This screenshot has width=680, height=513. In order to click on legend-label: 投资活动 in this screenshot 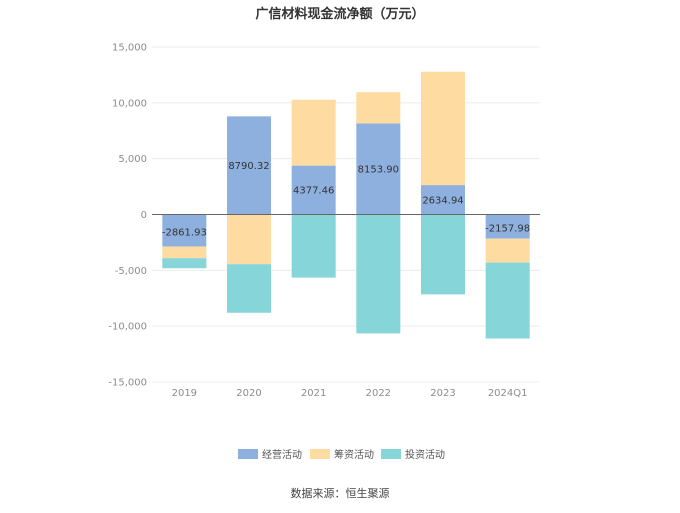, I will do `click(425, 454)`.